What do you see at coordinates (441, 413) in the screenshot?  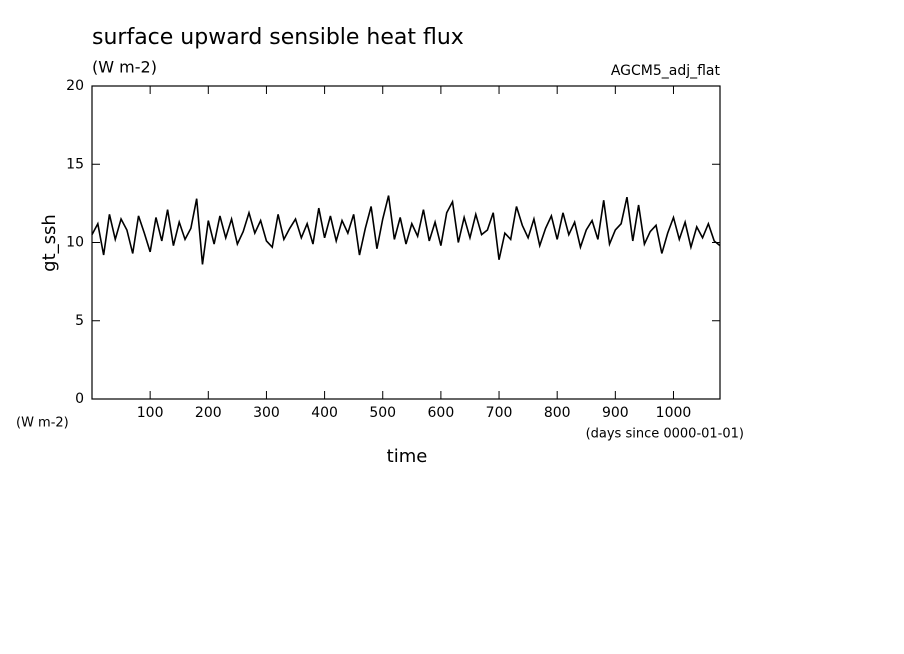 I see `x-tick-label: 600` at bounding box center [441, 413].